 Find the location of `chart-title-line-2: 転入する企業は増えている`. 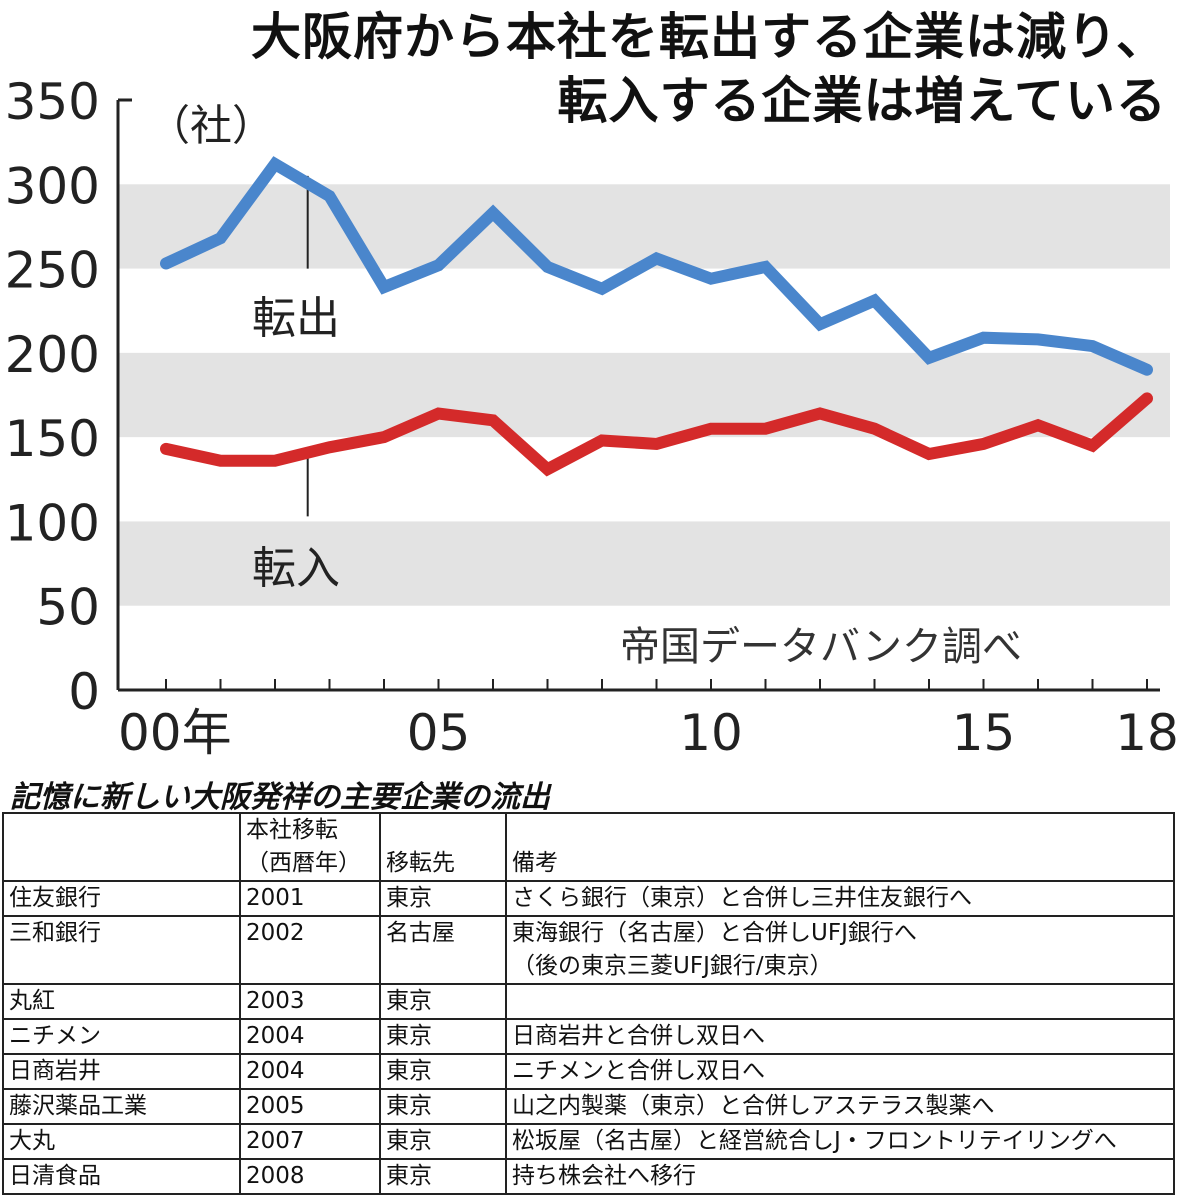

chart-title-line-2: 転入する企業は増えている is located at coordinates (862, 101).